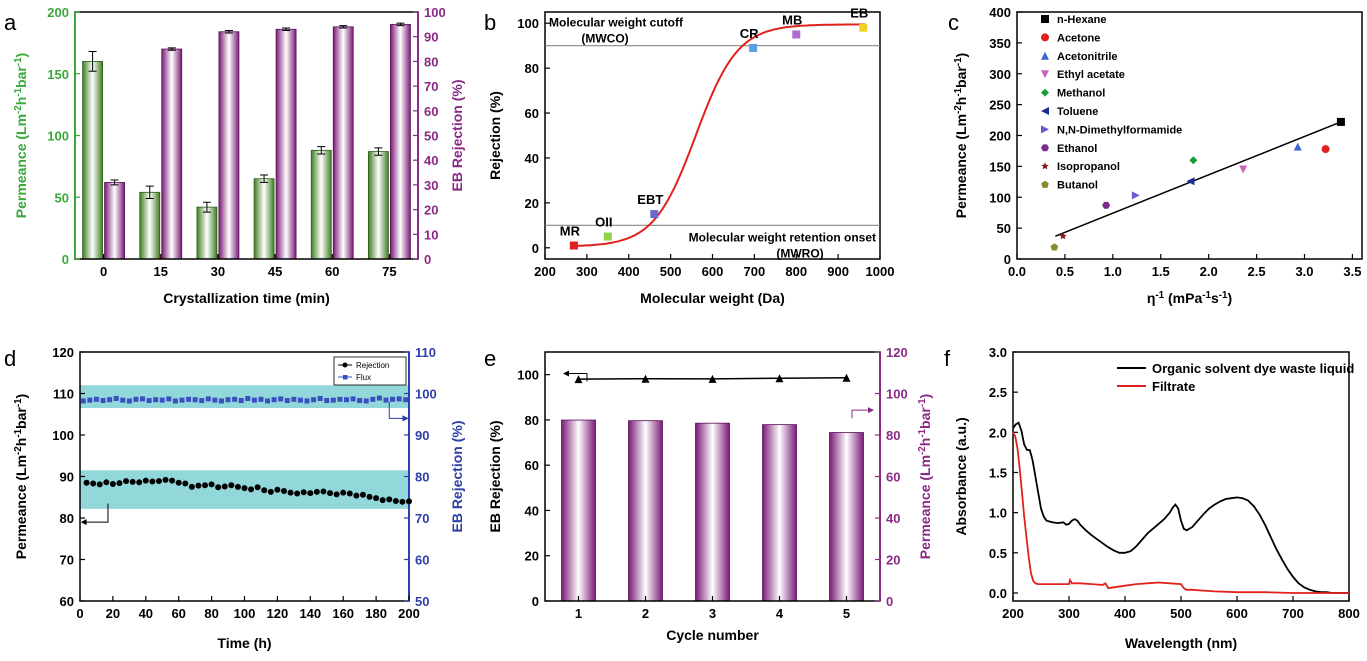  Describe the element at coordinates (10, 22) in the screenshot. I see `panel-letter-a: a` at that location.